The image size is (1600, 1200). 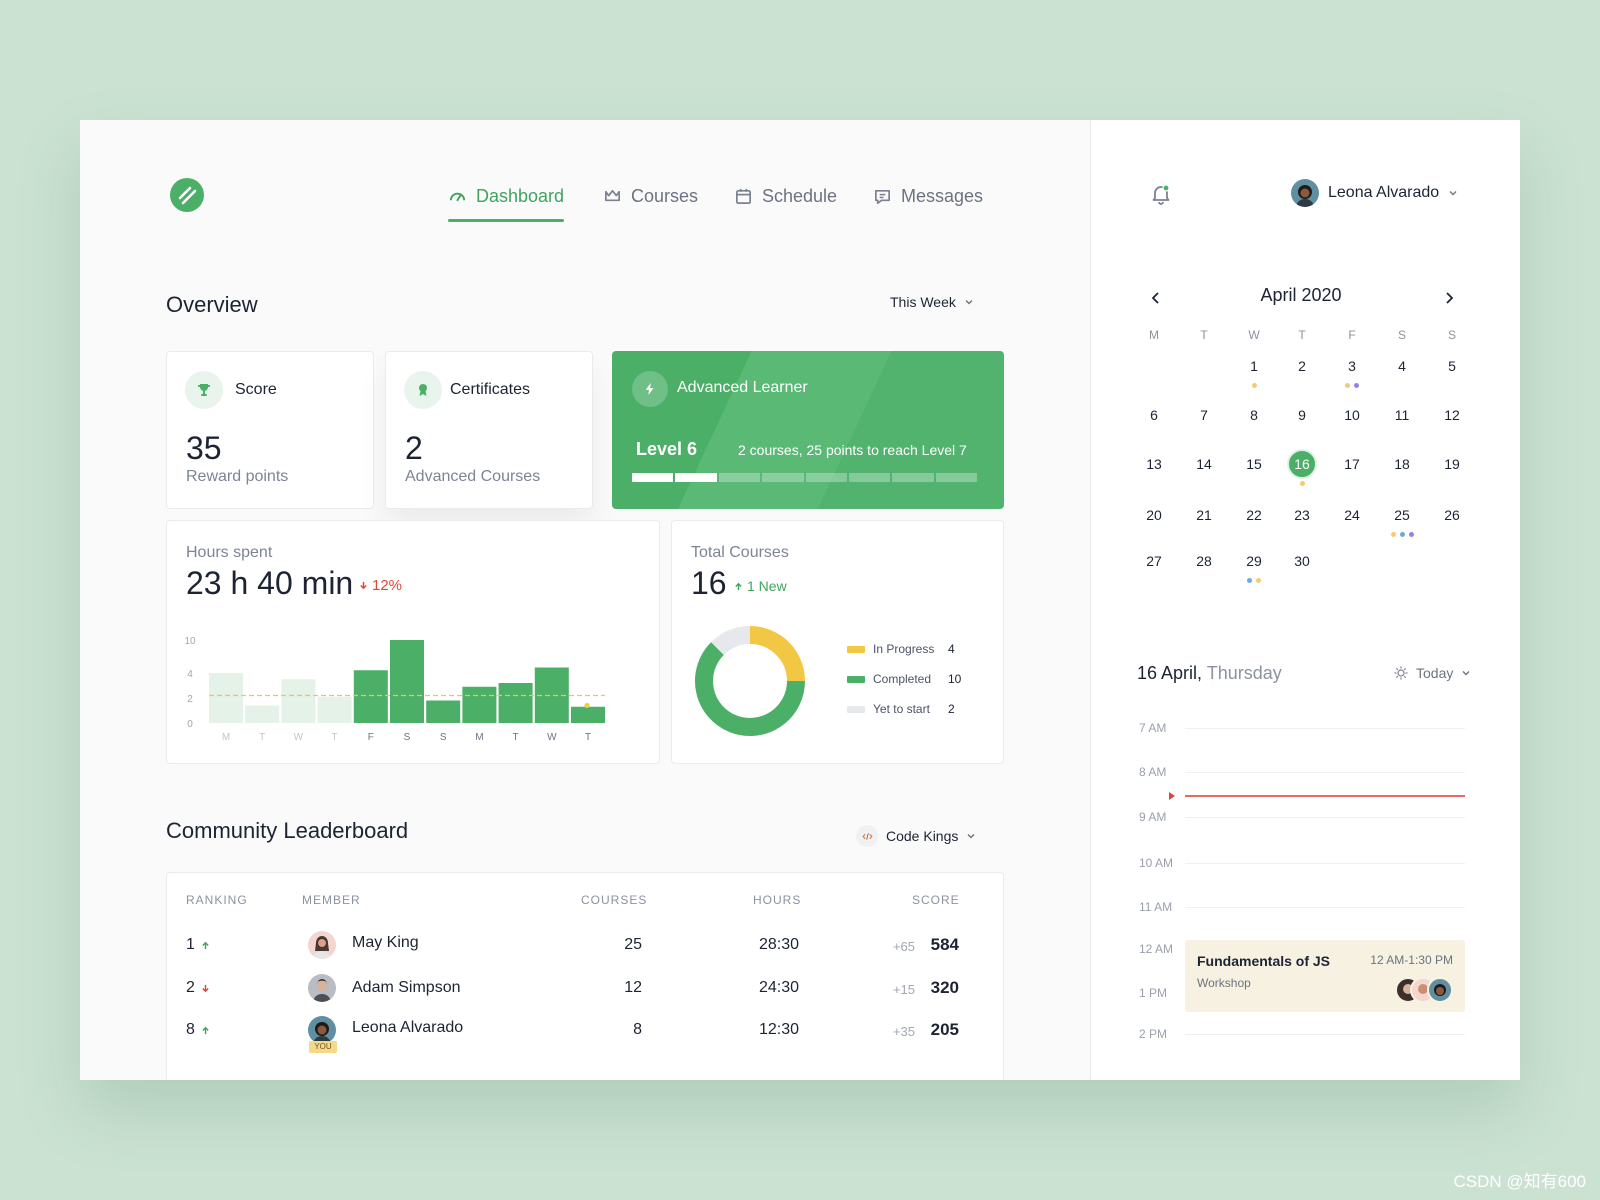 I want to click on calendar-day: 19, so click(x=1452, y=464).